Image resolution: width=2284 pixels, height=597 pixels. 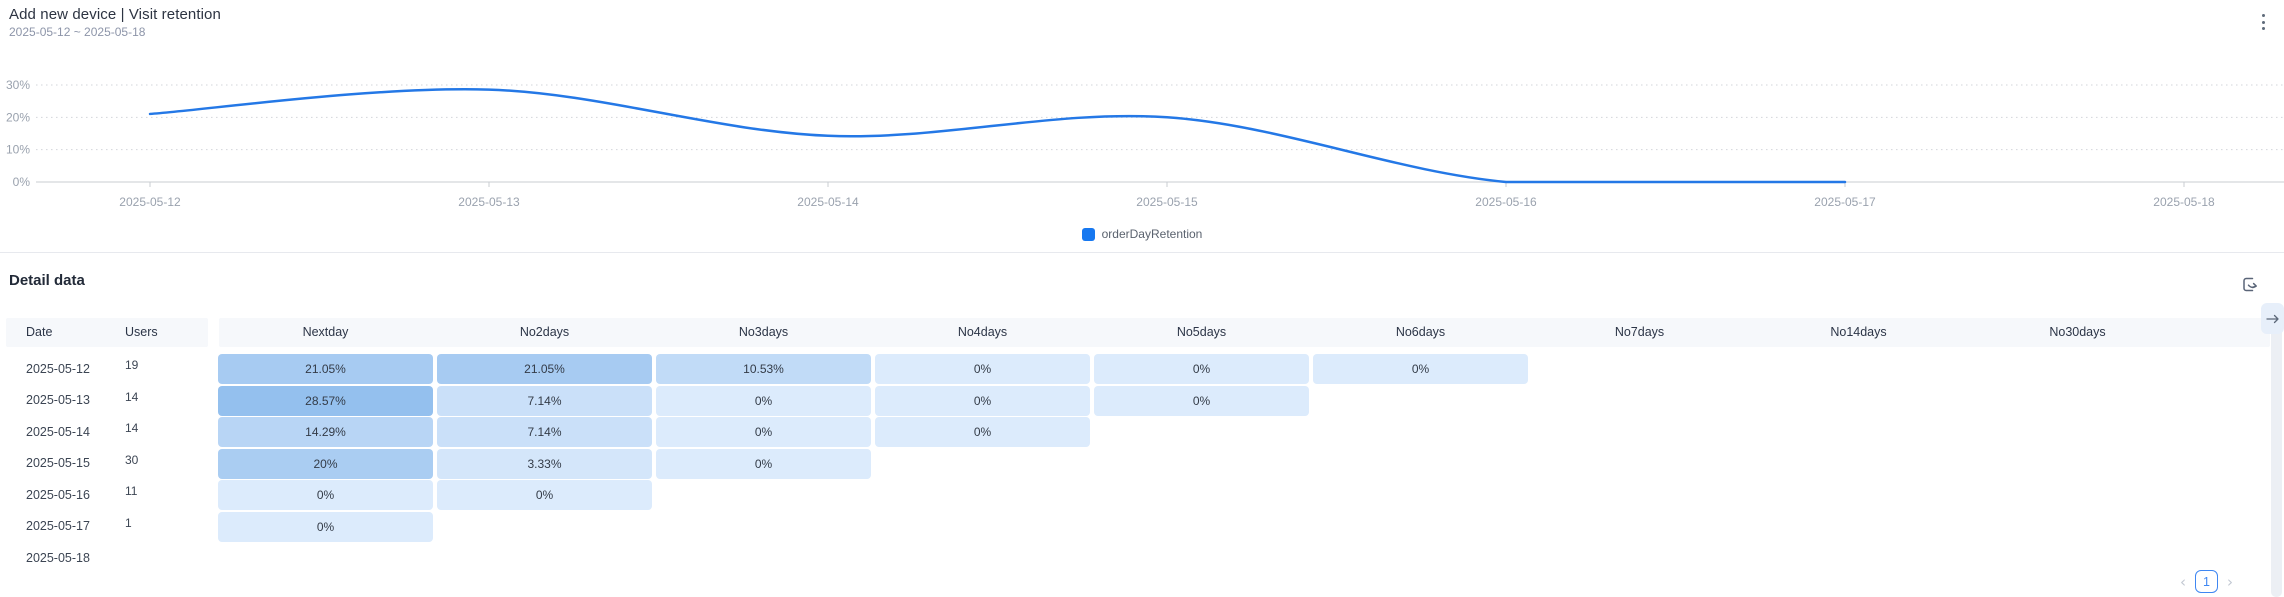 What do you see at coordinates (141, 332) in the screenshot?
I see `column-header-users: Users` at bounding box center [141, 332].